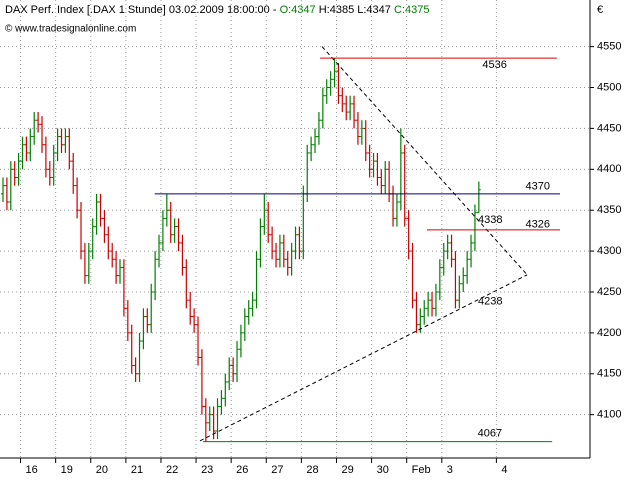 The height and width of the screenshot is (480, 640). Describe the element at coordinates (277, 470) in the screenshot. I see `x-tick-label: 27` at that location.